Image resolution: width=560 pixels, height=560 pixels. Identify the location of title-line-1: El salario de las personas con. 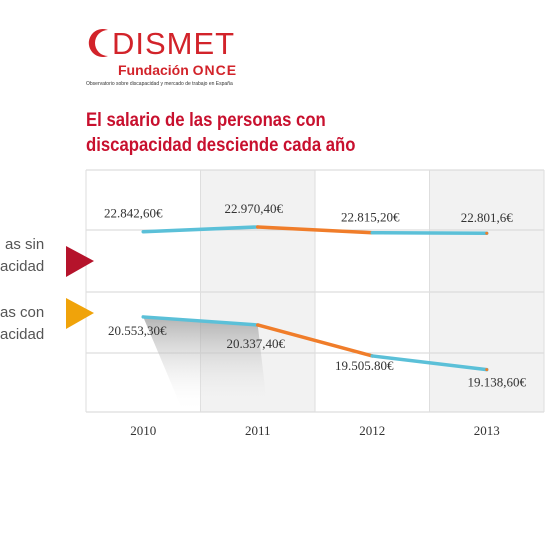
(206, 120).